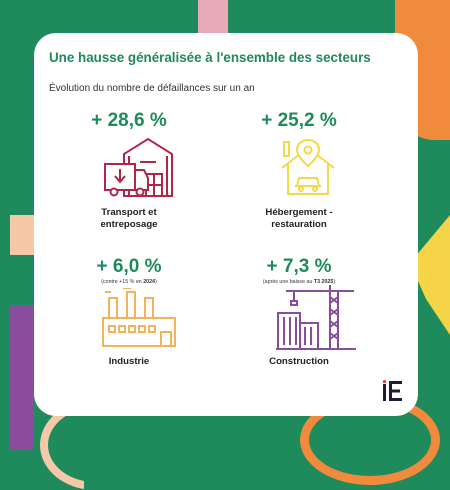  What do you see at coordinates (299, 282) in the screenshot?
I see `stat-note: (après une baisse au T3 2025)` at bounding box center [299, 282].